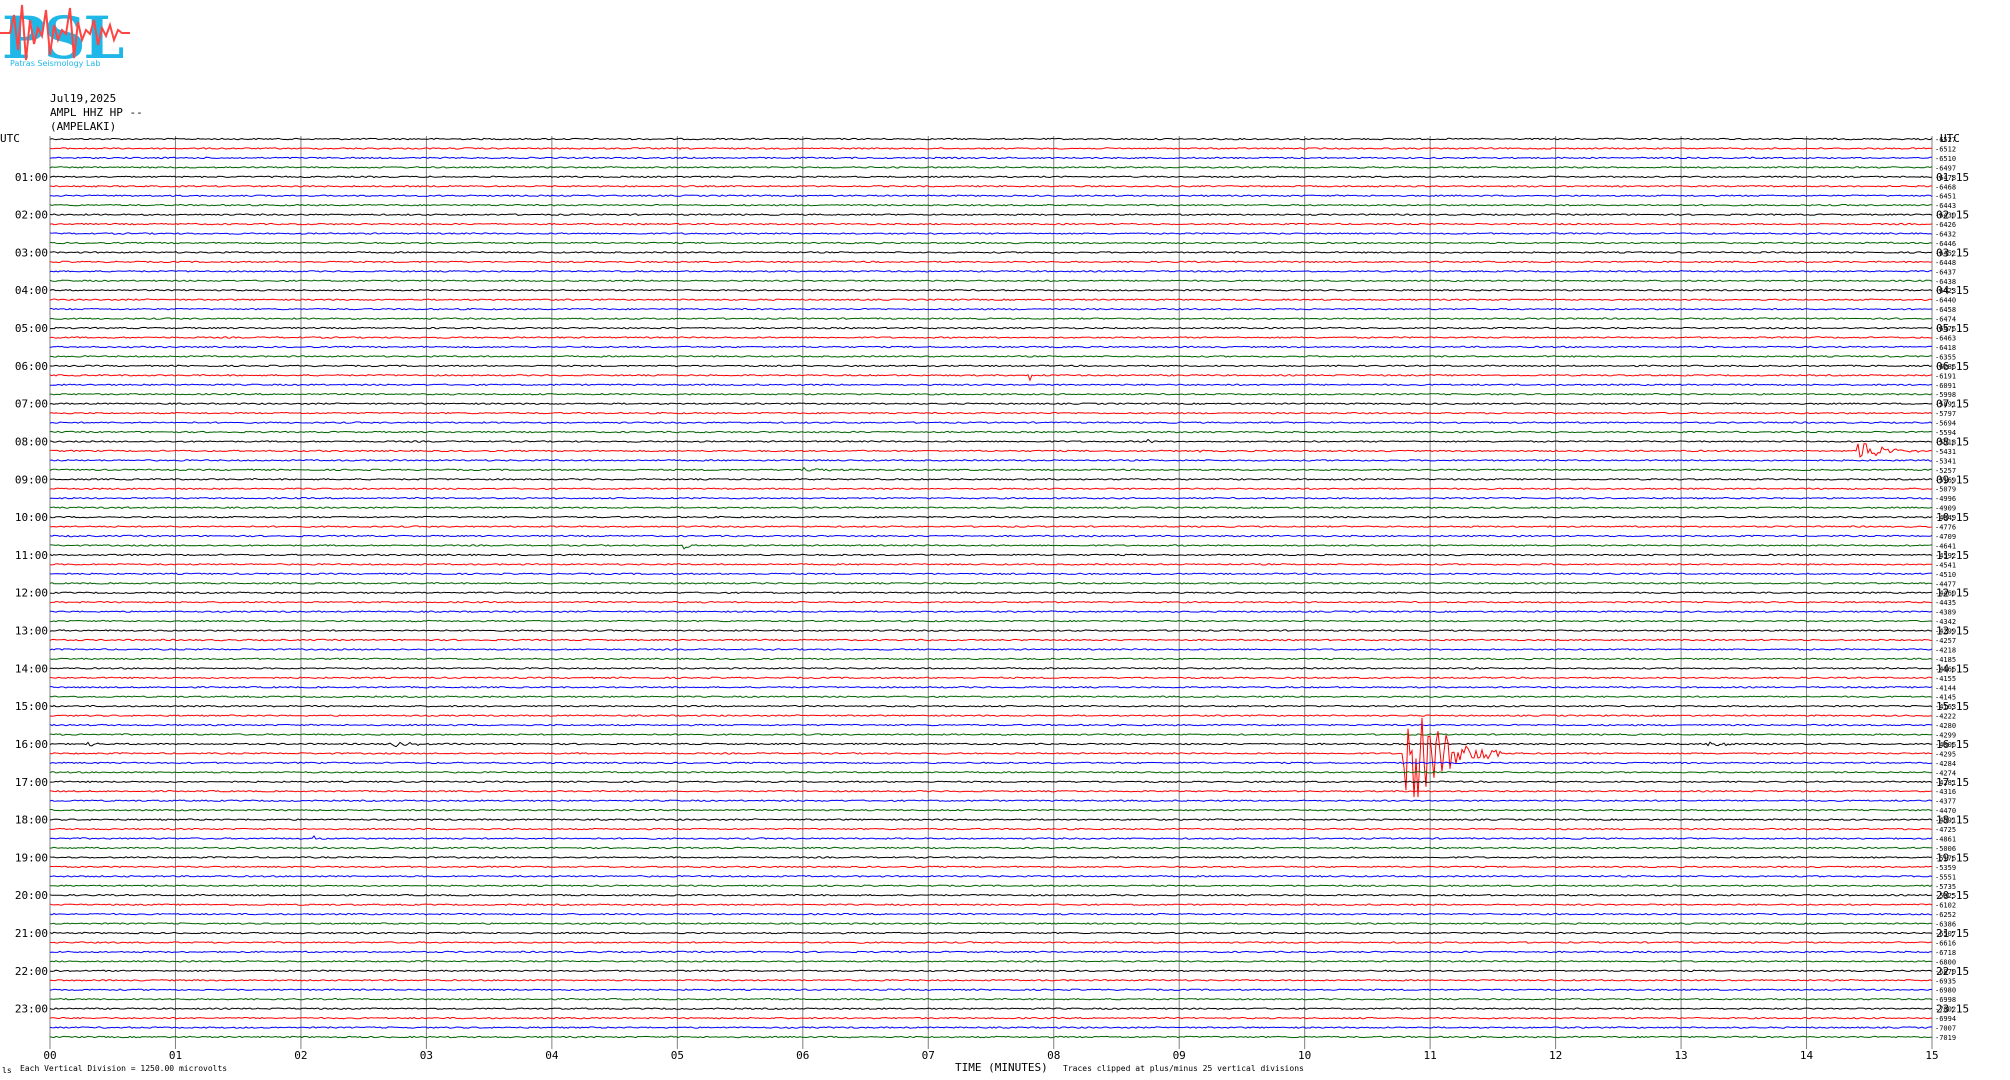  Describe the element at coordinates (1945, 565) in the screenshot. I see `trace-offset-label: -4541` at that location.